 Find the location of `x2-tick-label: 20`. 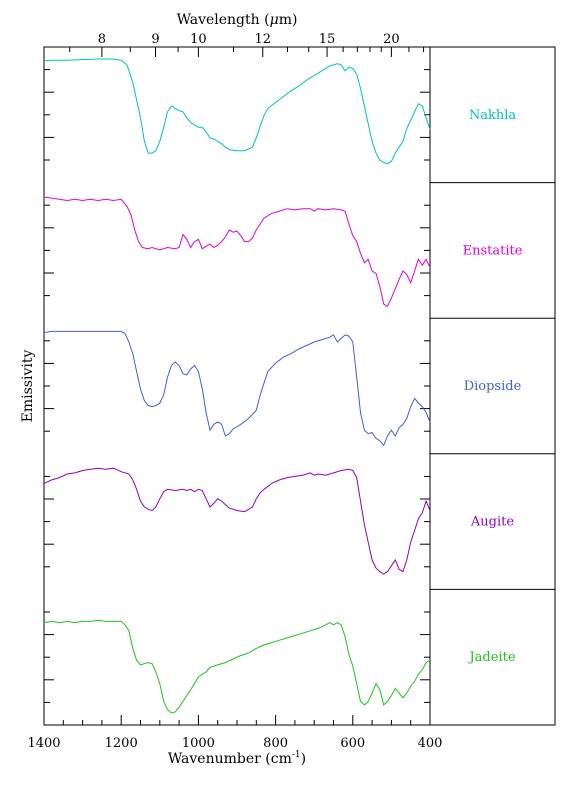

x2-tick-label: 20 is located at coordinates (391, 39).